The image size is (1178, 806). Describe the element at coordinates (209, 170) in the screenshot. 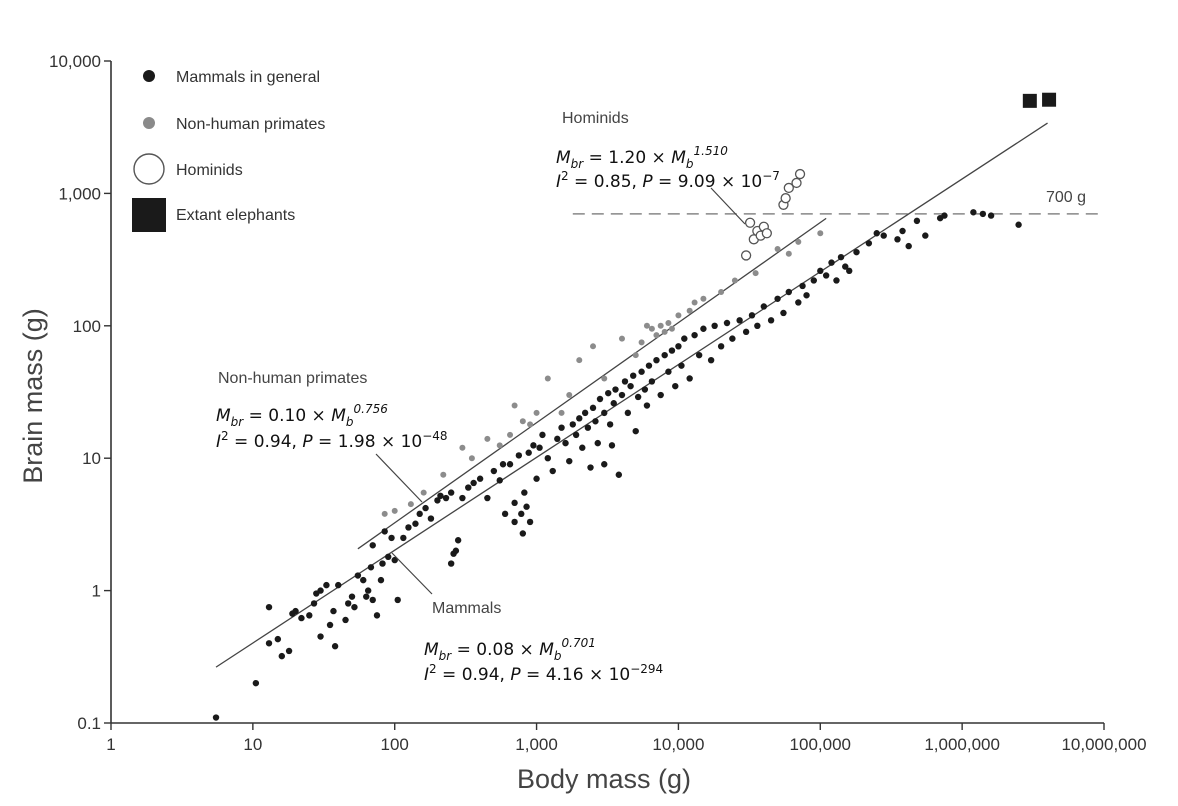

I see `legend-hominids-label: Hominids` at that location.